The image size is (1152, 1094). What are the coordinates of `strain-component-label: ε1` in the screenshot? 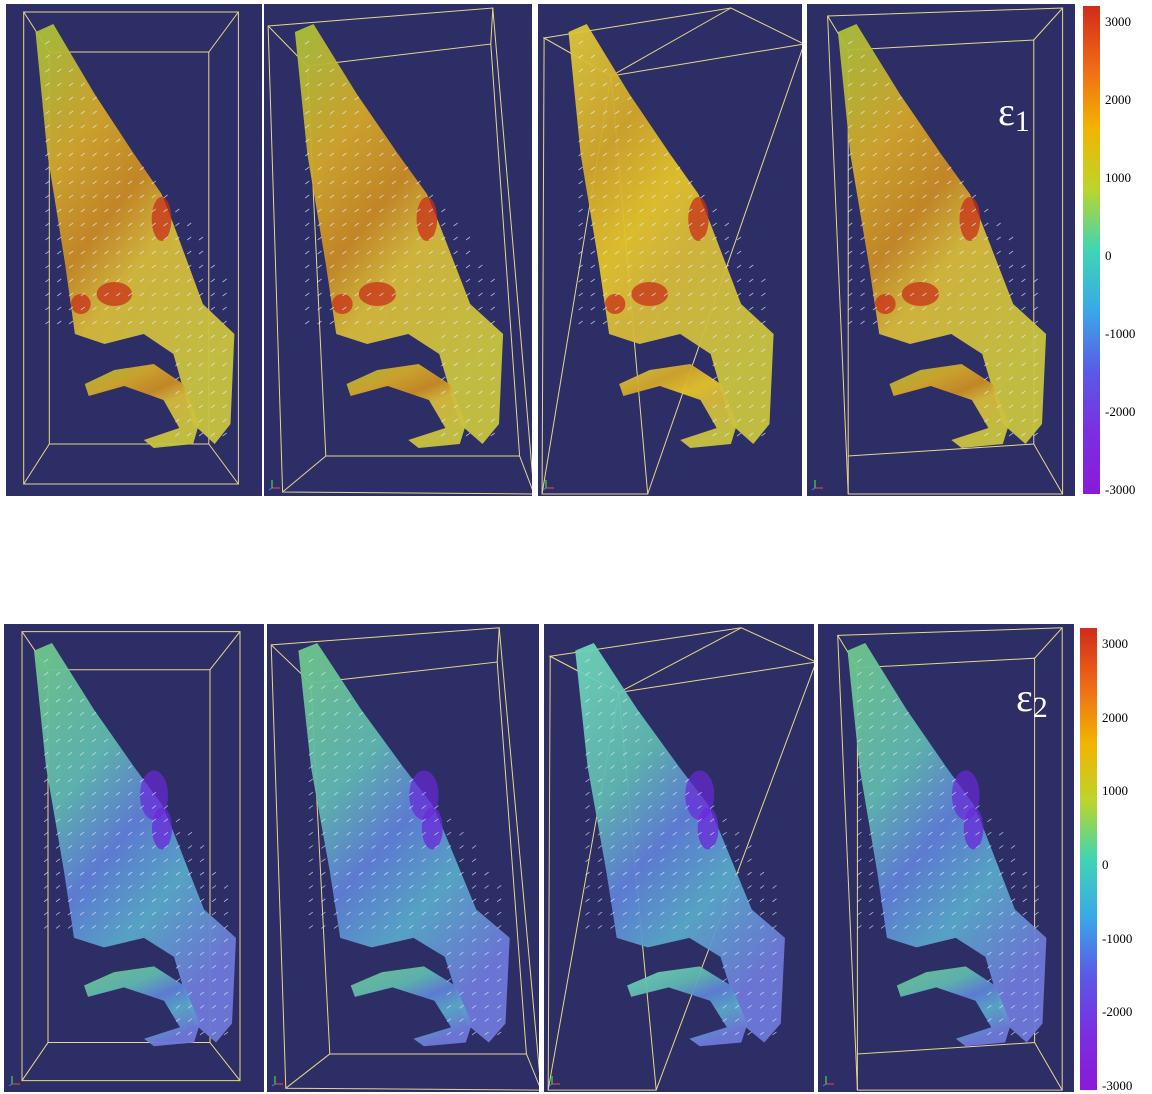 It's located at (1014, 117).